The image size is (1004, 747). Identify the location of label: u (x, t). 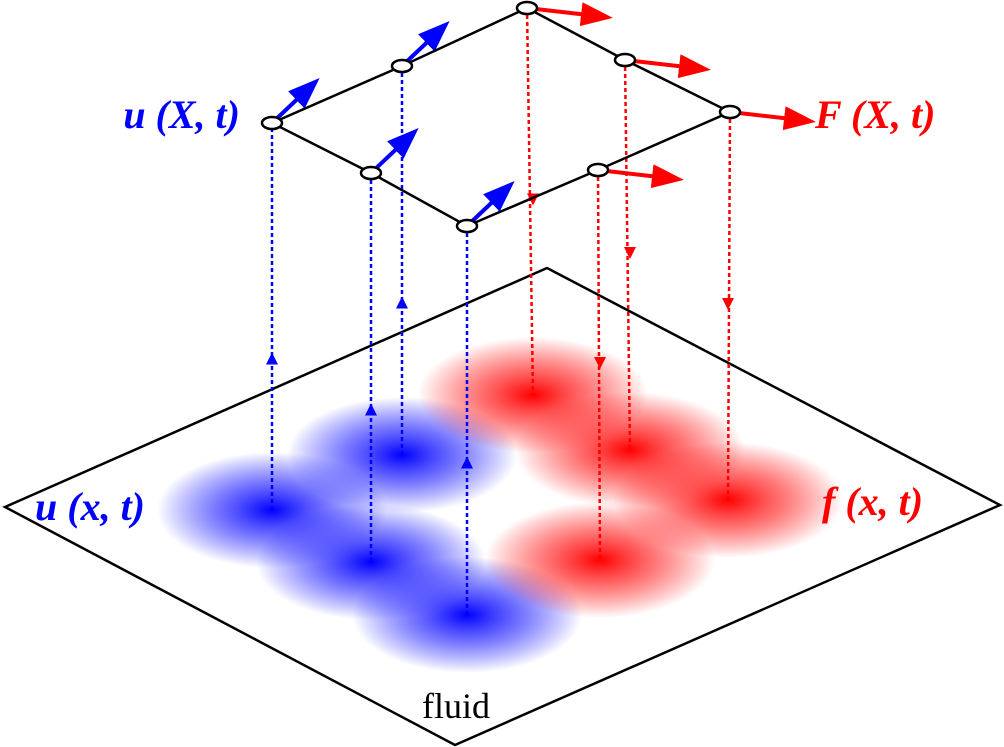
(90, 506).